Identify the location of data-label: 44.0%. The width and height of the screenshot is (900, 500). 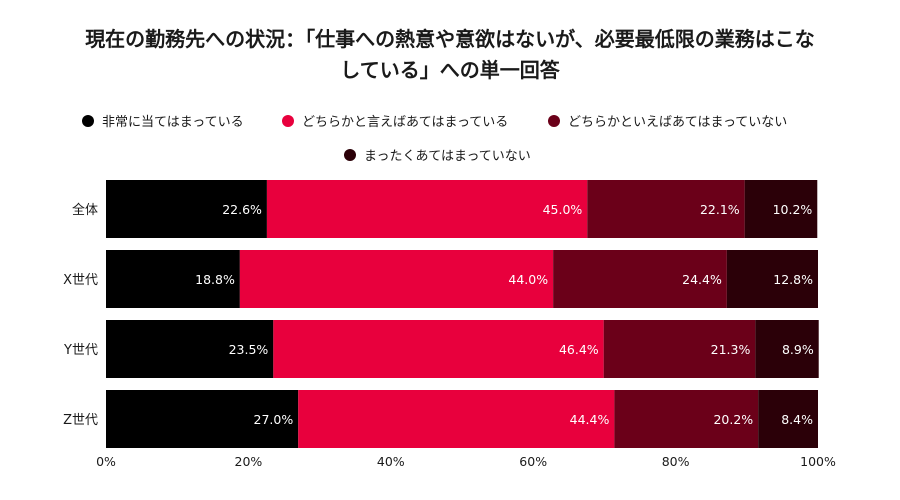
(528, 279).